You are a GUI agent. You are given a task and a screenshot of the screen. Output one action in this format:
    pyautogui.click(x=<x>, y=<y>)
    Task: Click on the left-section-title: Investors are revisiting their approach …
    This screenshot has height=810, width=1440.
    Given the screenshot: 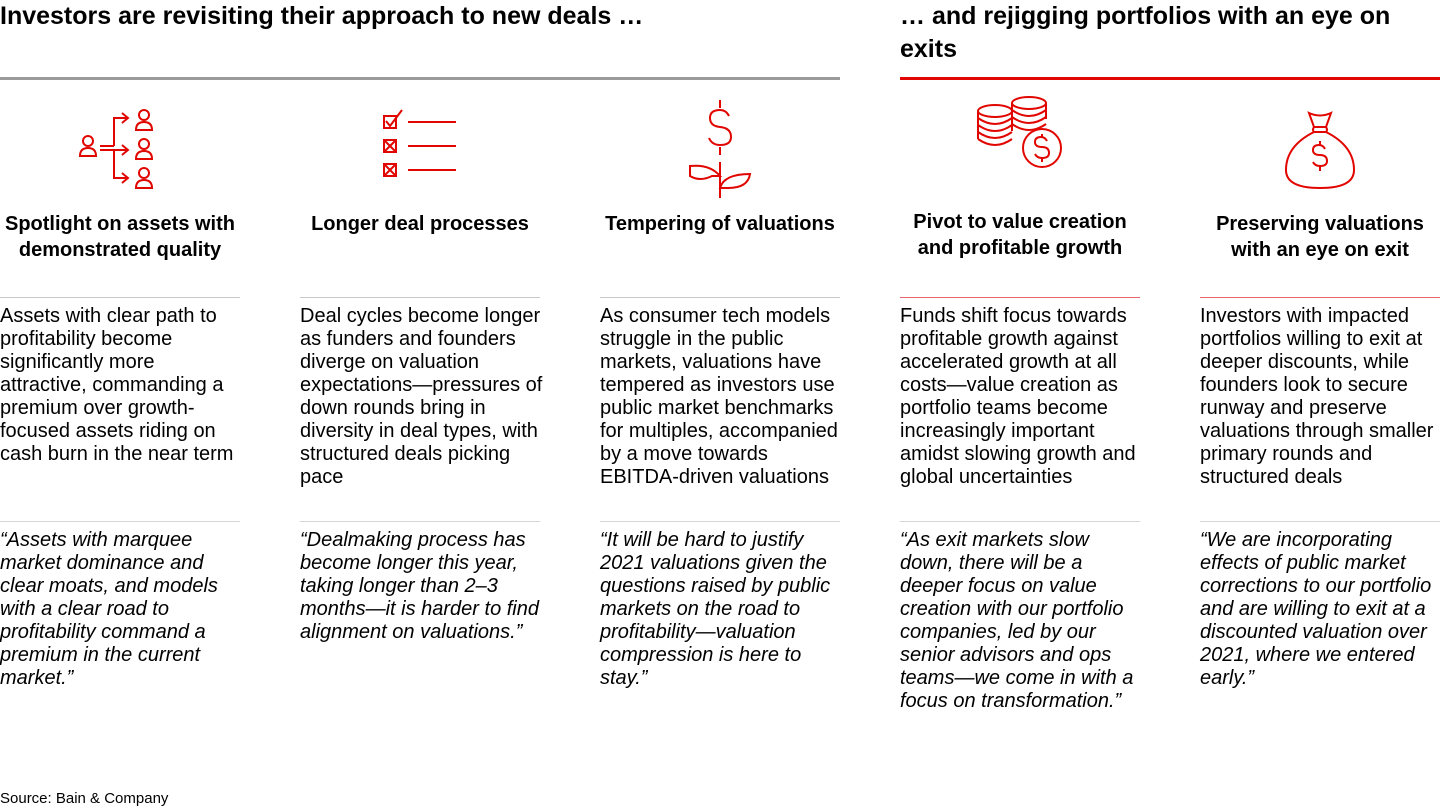 What is the action you would take?
    pyautogui.click(x=322, y=16)
    